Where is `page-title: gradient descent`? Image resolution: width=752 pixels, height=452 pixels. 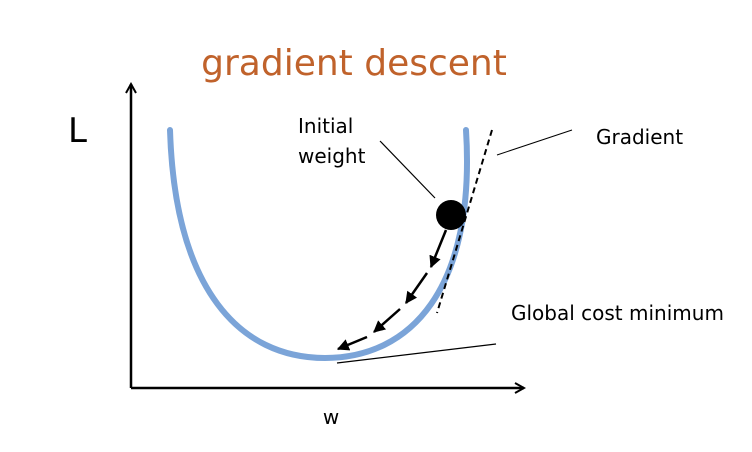 page-title: gradient descent is located at coordinates (354, 63).